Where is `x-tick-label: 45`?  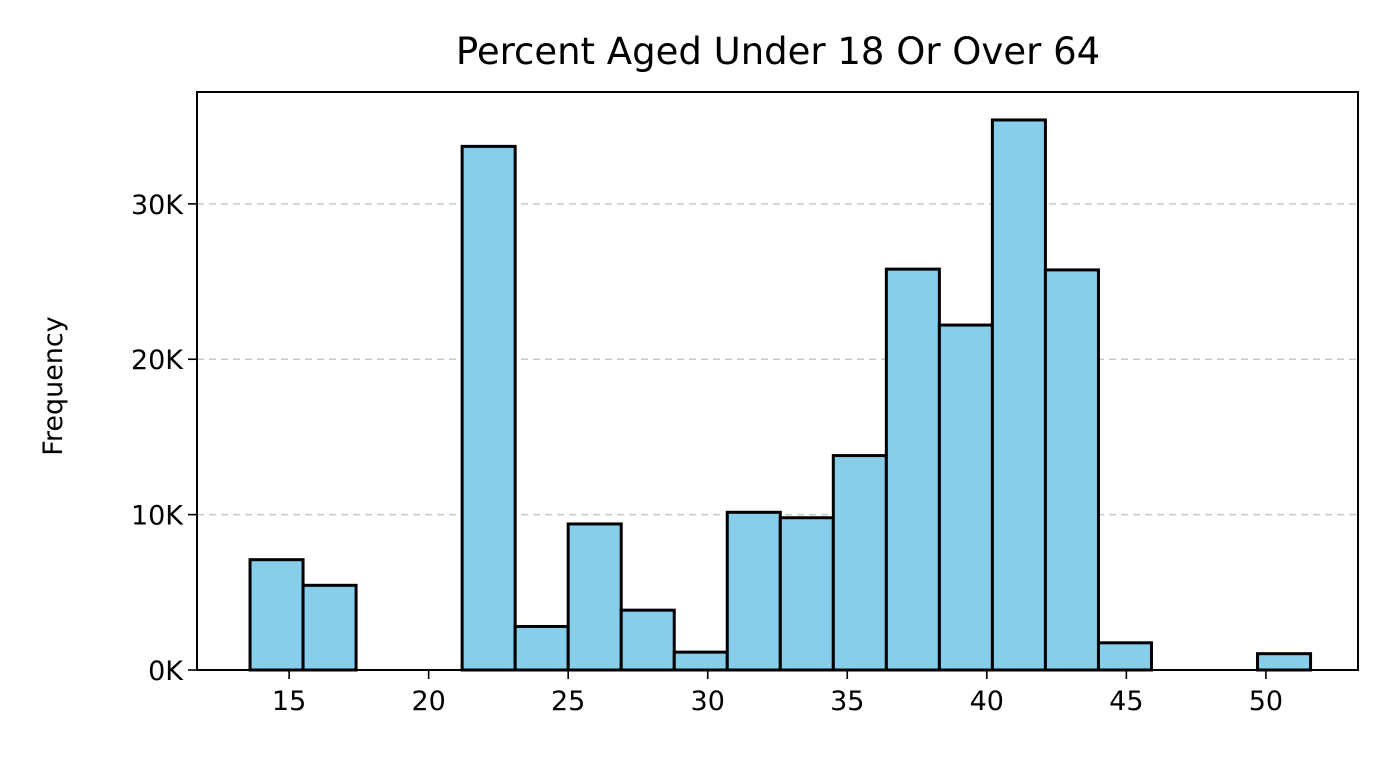 x-tick-label: 45 is located at coordinates (1126, 701).